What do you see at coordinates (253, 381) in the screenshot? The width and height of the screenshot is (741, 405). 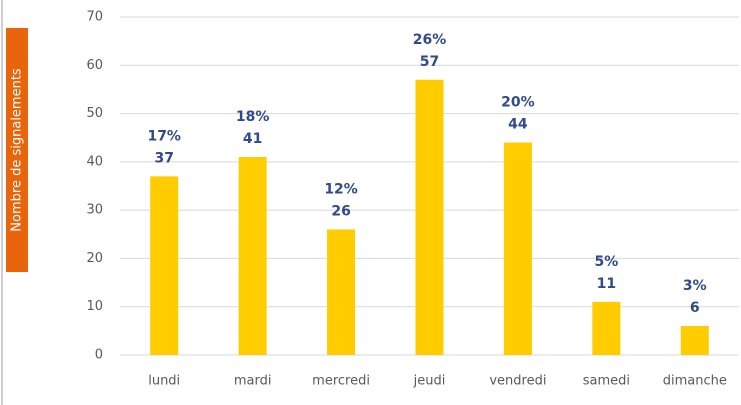 I see `x-tick-label: mardi` at bounding box center [253, 381].